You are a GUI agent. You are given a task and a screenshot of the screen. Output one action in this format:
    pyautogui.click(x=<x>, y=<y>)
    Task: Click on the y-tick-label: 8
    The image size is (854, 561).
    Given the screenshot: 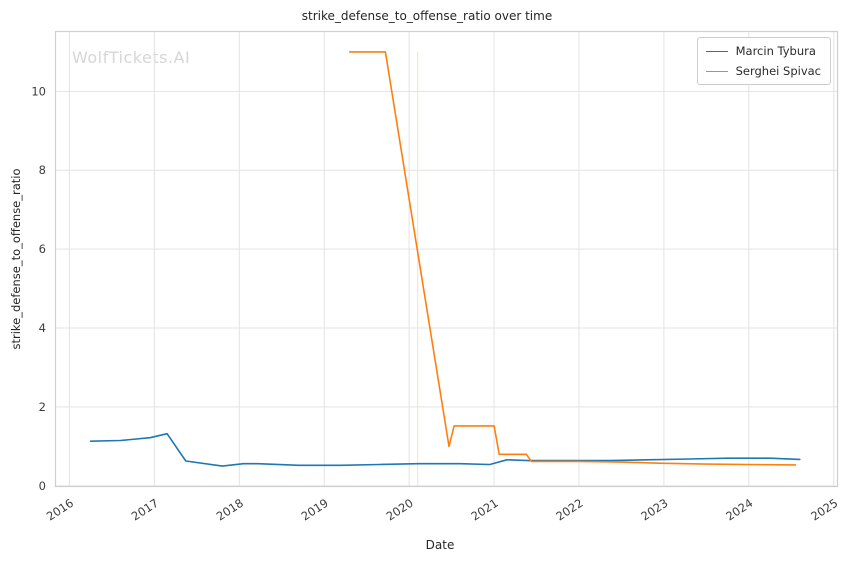 What is the action you would take?
    pyautogui.click(x=42, y=170)
    